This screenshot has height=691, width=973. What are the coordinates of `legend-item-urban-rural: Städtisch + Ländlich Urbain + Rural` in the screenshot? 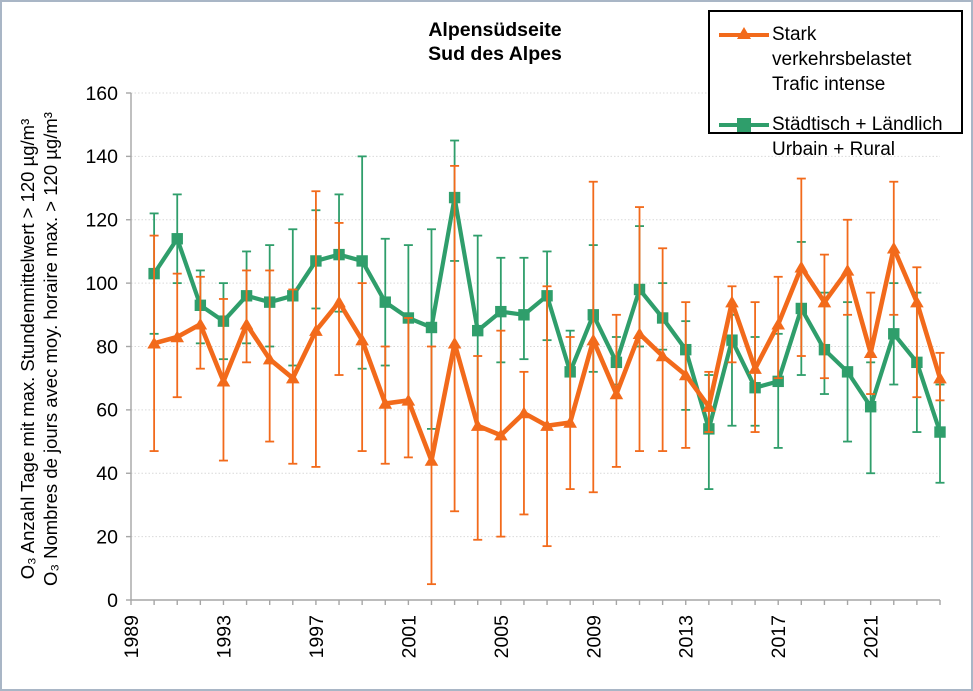 It's located at (839, 137).